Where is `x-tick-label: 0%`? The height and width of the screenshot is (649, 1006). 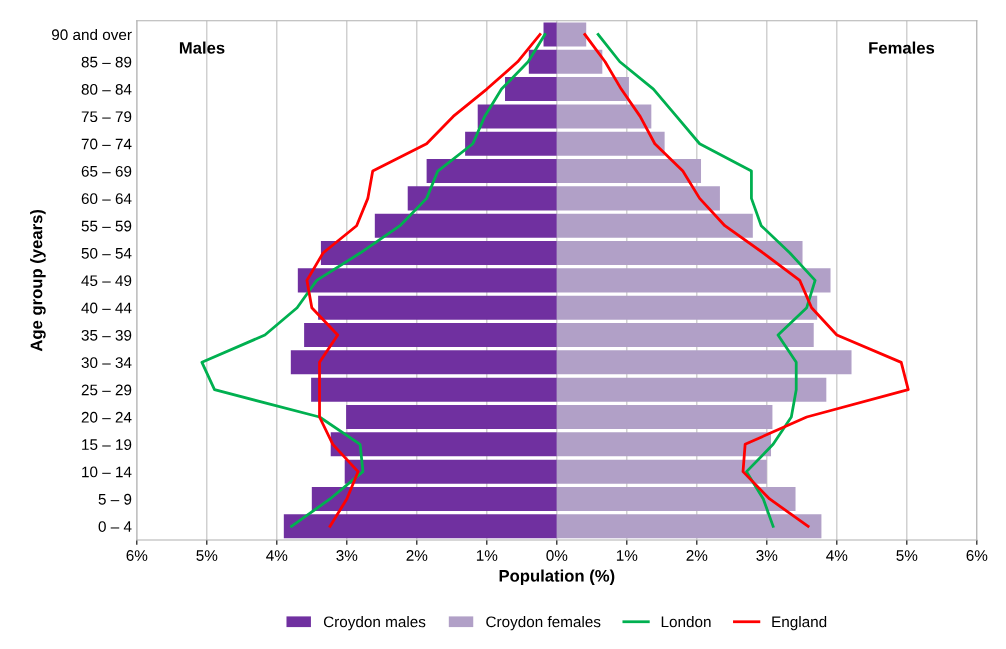
x-tick-label: 0% is located at coordinates (557, 555).